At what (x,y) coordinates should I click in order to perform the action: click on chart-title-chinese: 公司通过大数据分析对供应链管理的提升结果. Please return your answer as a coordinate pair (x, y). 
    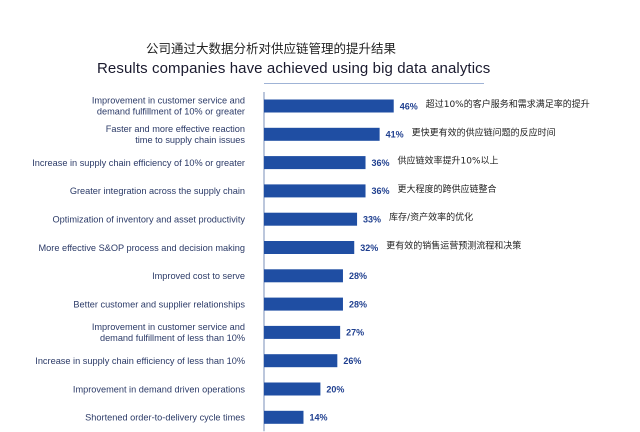
    Looking at the image, I should click on (271, 48).